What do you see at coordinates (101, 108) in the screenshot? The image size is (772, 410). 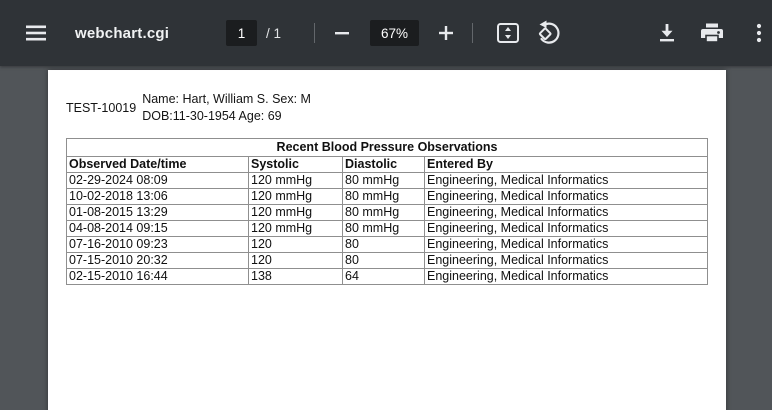 I see `patient-id: TEST-10019` at bounding box center [101, 108].